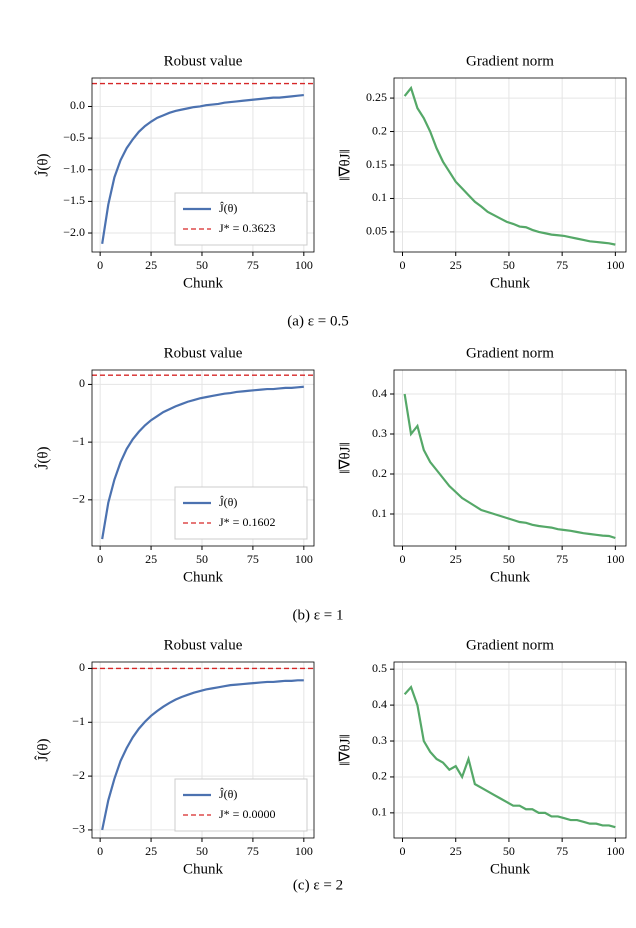  Describe the element at coordinates (247, 814) in the screenshot. I see `legend-label: J* = 0.0000` at that location.